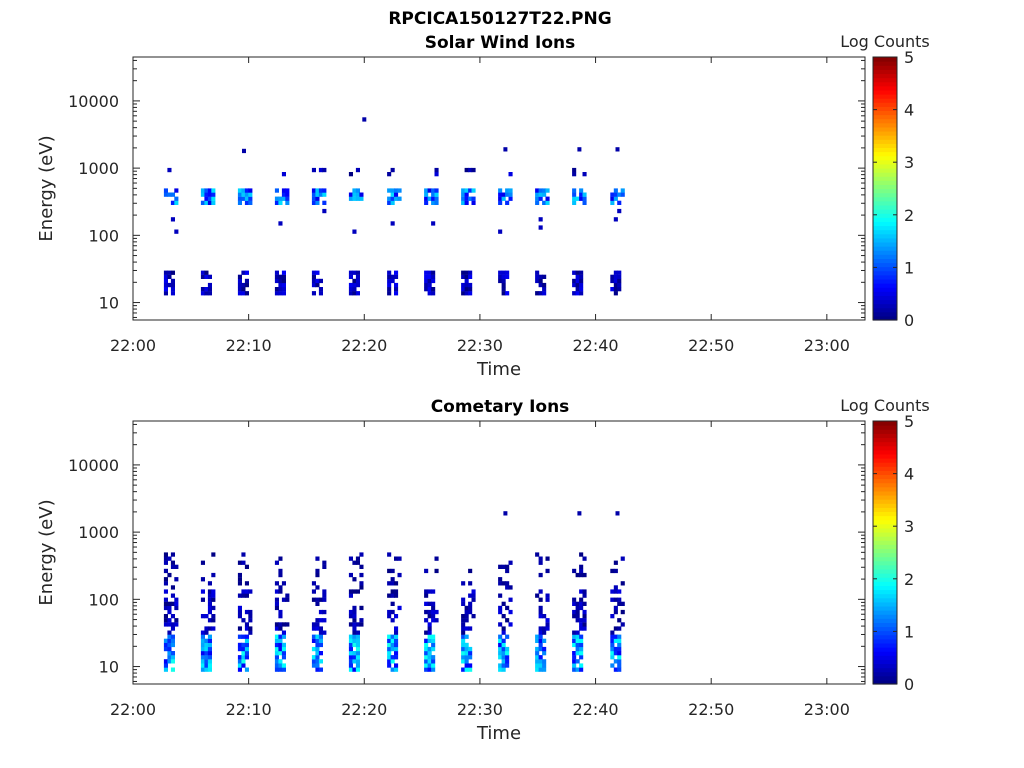 The image size is (1024, 768). Describe the element at coordinates (249, 709) in the screenshot. I see `x-tick-label: 22:10` at that location.